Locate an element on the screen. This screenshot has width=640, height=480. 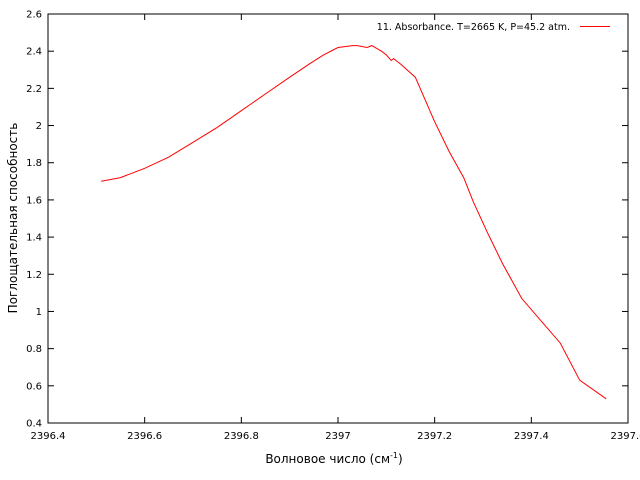
y-tick-label: 1 is located at coordinates (39, 312).